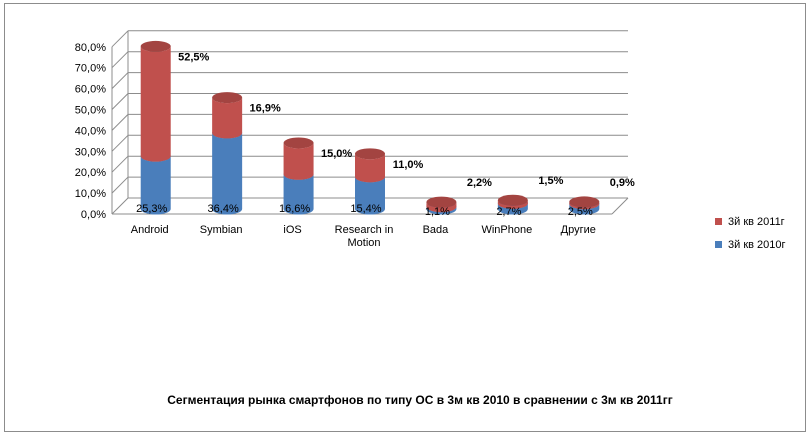  I want to click on data-label-2010: 2,5%, so click(580, 212).